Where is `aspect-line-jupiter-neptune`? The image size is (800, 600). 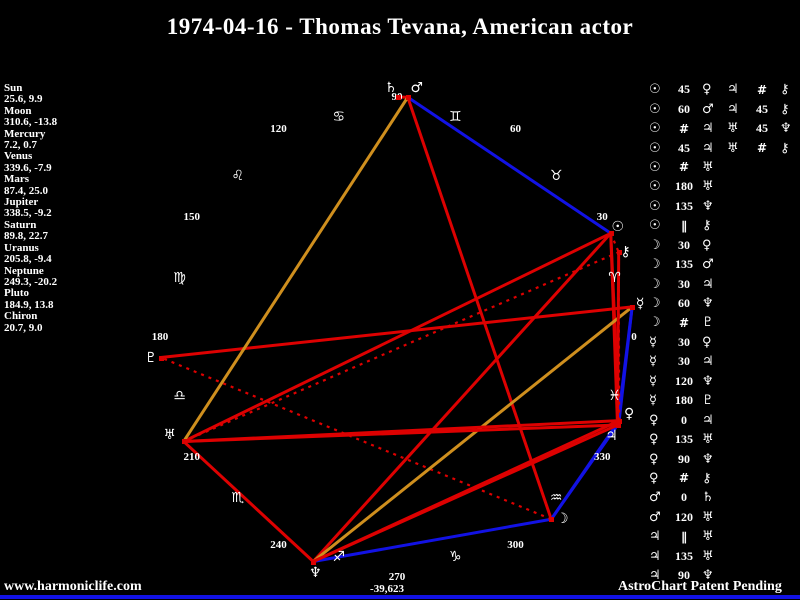
aspect-line-jupiter-neptune is located at coordinates (465, 493).